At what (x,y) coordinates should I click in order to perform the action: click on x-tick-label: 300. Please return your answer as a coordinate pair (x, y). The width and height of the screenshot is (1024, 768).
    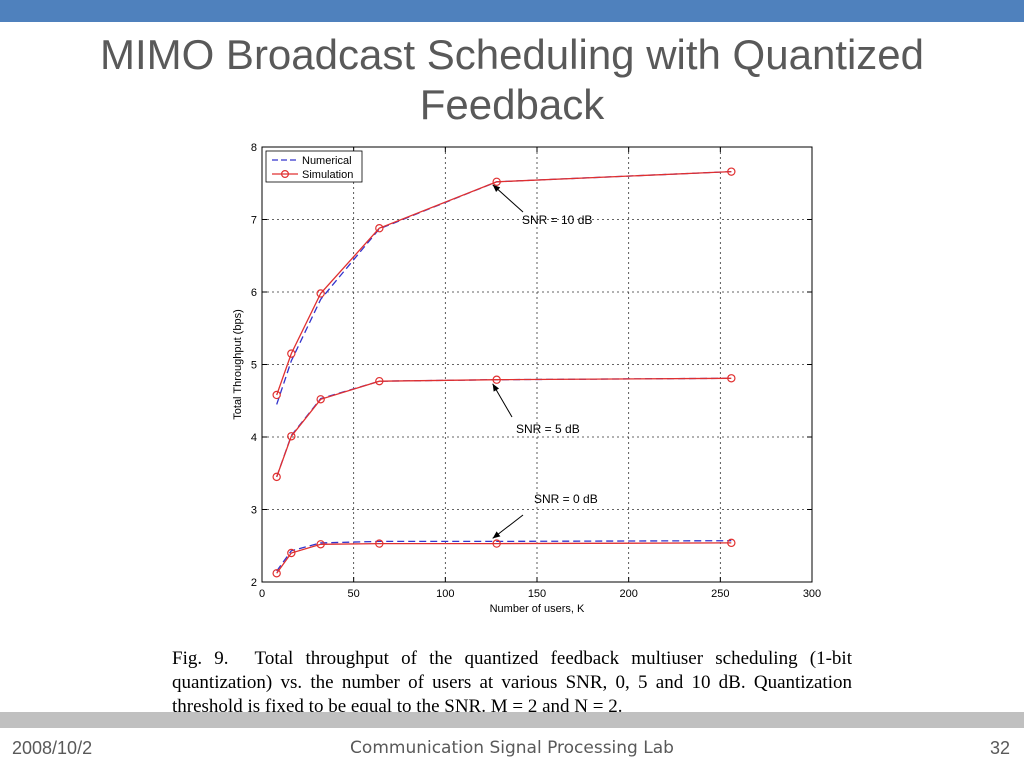
    Looking at the image, I should click on (812, 594).